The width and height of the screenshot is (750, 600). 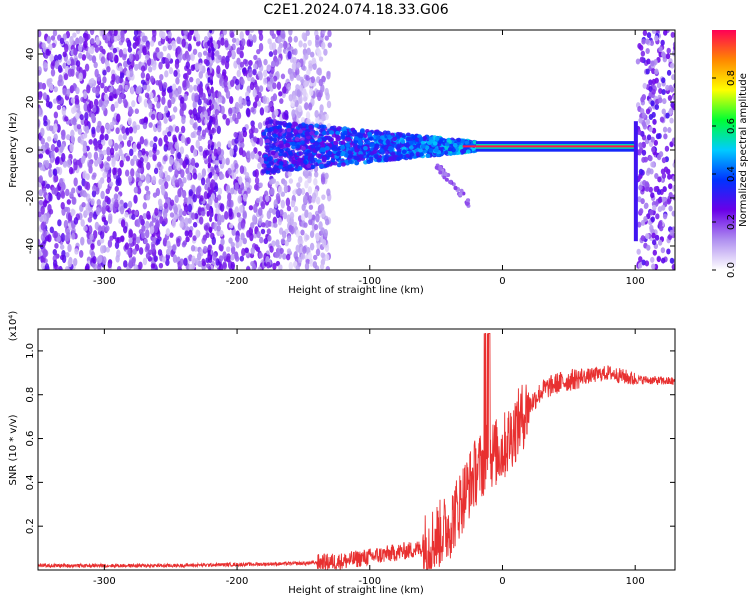 I want to click on snr-x-tick-label: 0, so click(x=502, y=581).